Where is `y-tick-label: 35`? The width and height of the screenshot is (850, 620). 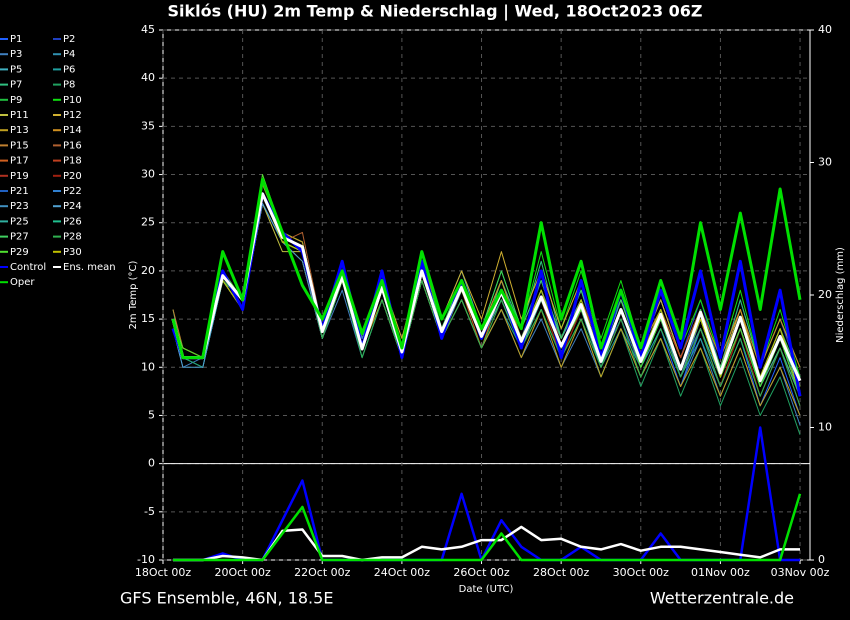 y-tick-label: 35 is located at coordinates (148, 125).